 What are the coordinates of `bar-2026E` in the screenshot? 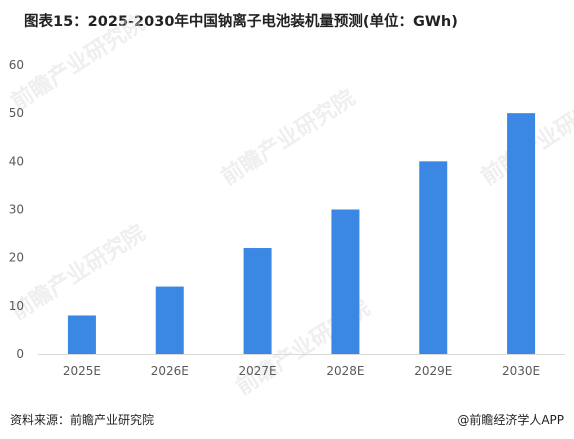 It's located at (169, 320).